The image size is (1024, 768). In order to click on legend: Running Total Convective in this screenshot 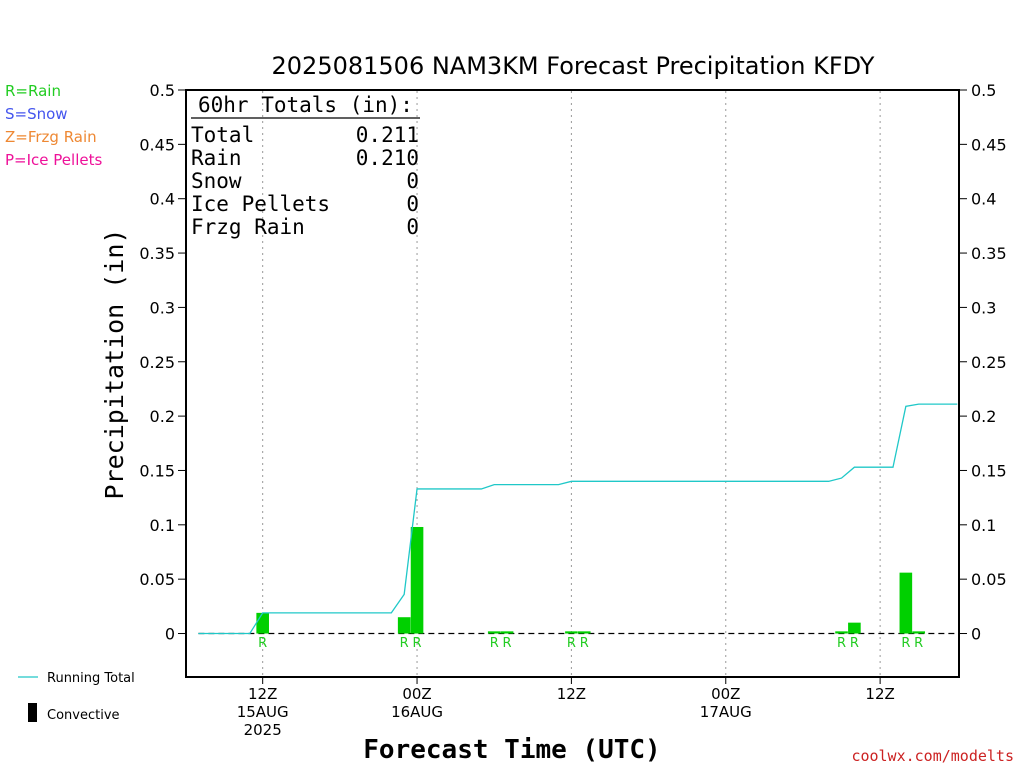, I will do `click(76, 697)`.